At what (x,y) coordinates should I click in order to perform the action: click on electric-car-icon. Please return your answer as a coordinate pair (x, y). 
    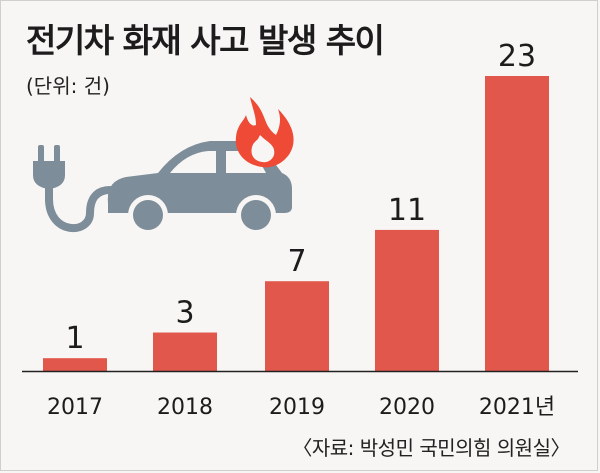
    Looking at the image, I should click on (163, 166).